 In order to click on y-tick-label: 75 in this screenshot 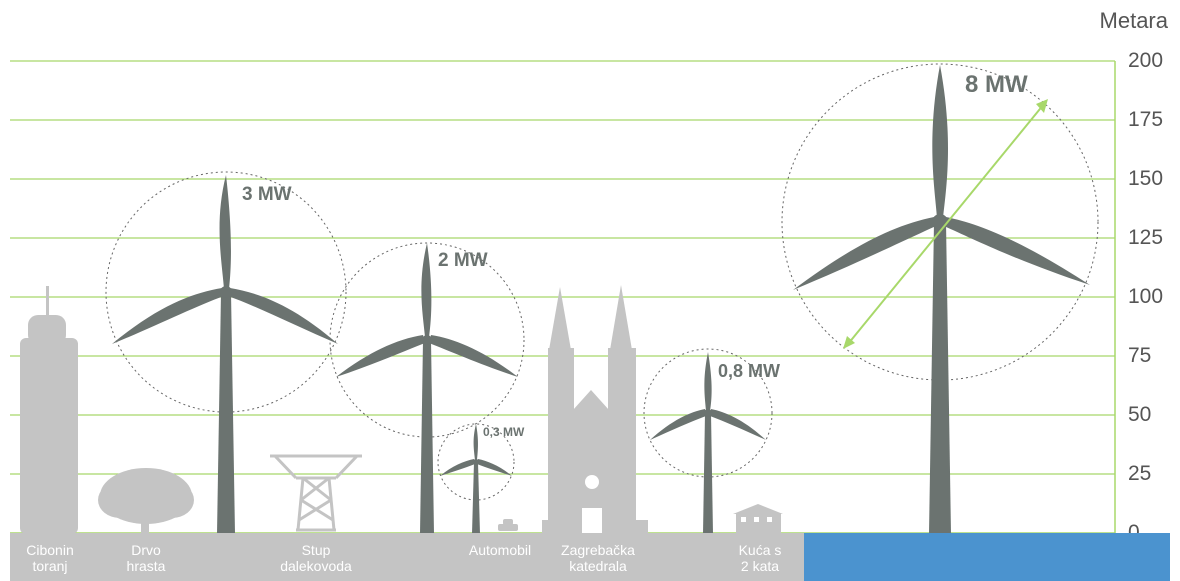, I will do `click(1140, 355)`.